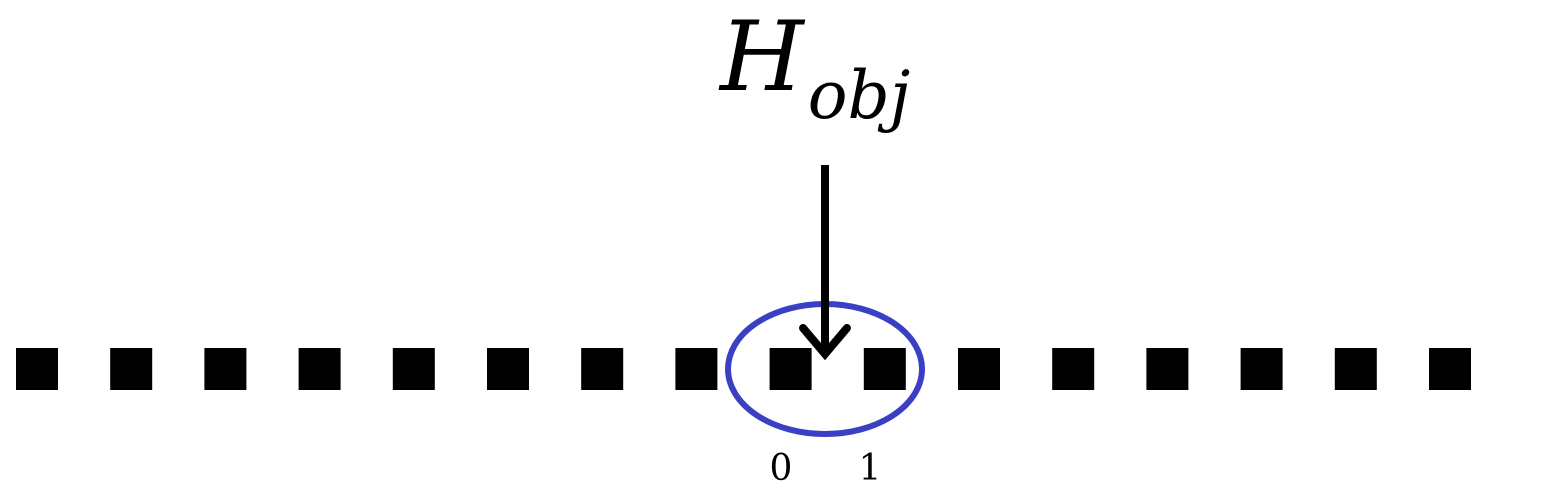 Image resolution: width=1558 pixels, height=500 pixels. What do you see at coordinates (825, 342) in the screenshot?
I see `arrow-head` at bounding box center [825, 342].